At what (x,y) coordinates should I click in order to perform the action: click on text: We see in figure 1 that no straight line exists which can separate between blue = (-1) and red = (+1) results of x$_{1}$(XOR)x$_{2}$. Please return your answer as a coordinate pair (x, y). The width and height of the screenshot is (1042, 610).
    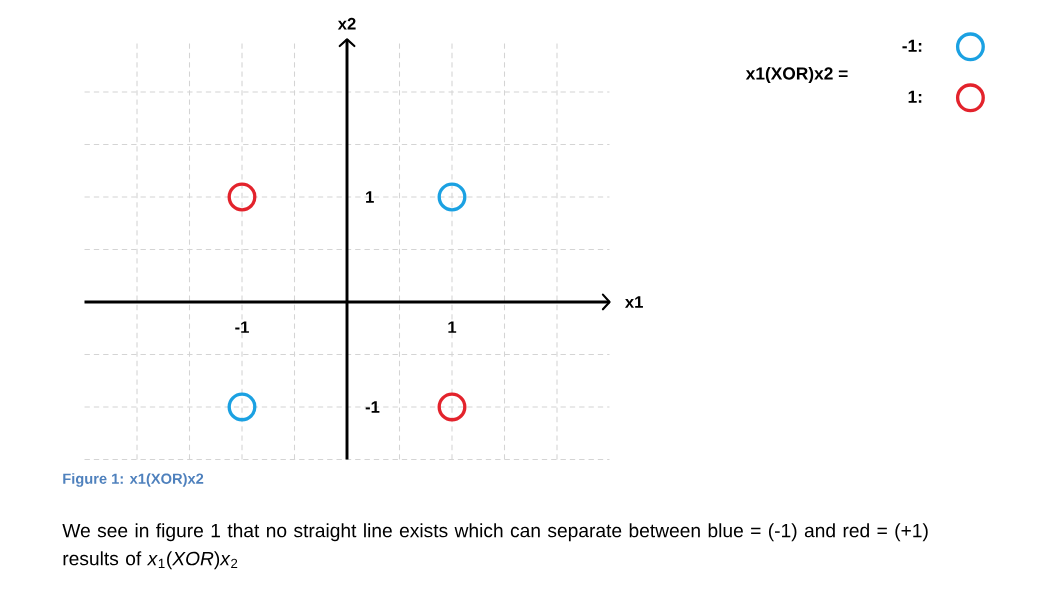
    Looking at the image, I should click on (495, 546).